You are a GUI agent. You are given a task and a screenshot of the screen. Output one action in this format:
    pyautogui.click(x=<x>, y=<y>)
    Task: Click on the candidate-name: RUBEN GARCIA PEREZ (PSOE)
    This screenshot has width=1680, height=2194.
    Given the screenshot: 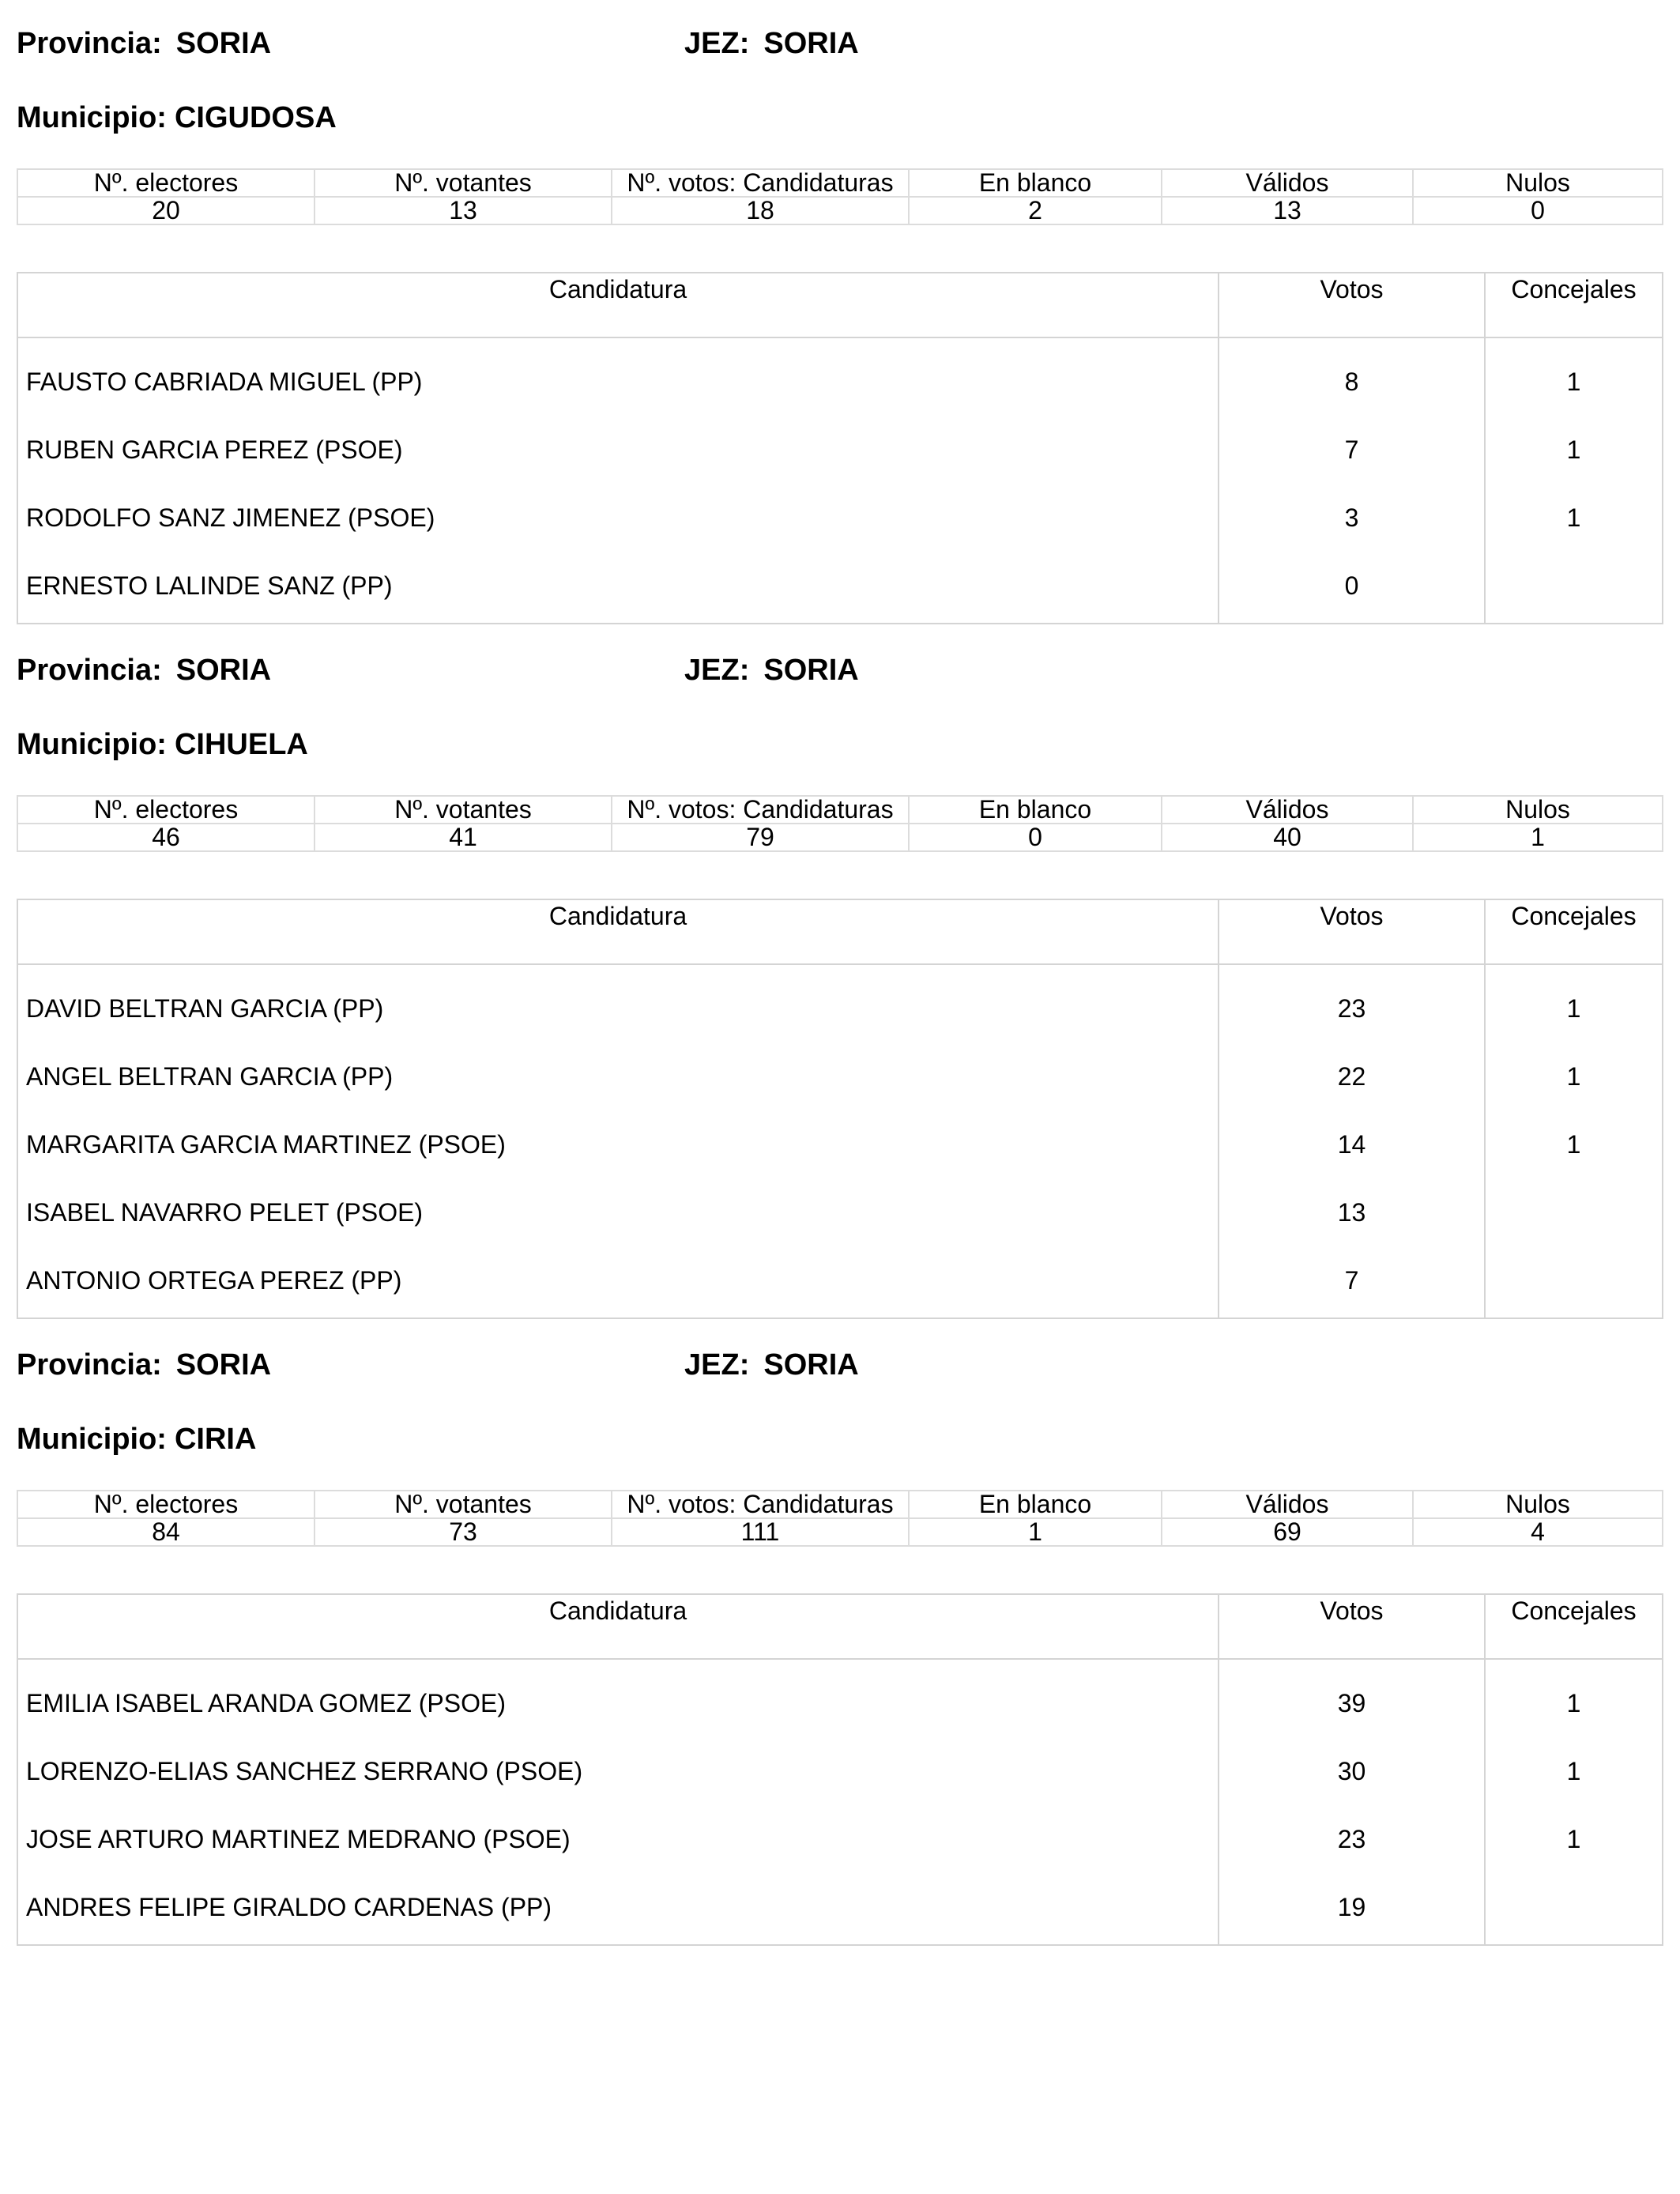 What is the action you would take?
    pyautogui.click(x=215, y=449)
    